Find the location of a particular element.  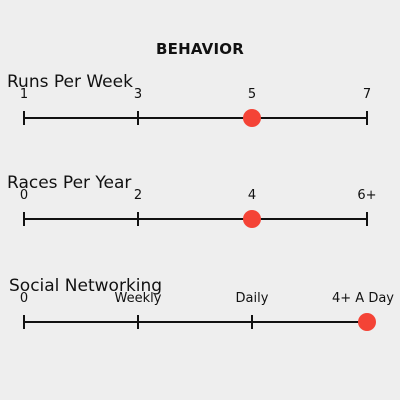

tick-label: 1 is located at coordinates (24, 94).